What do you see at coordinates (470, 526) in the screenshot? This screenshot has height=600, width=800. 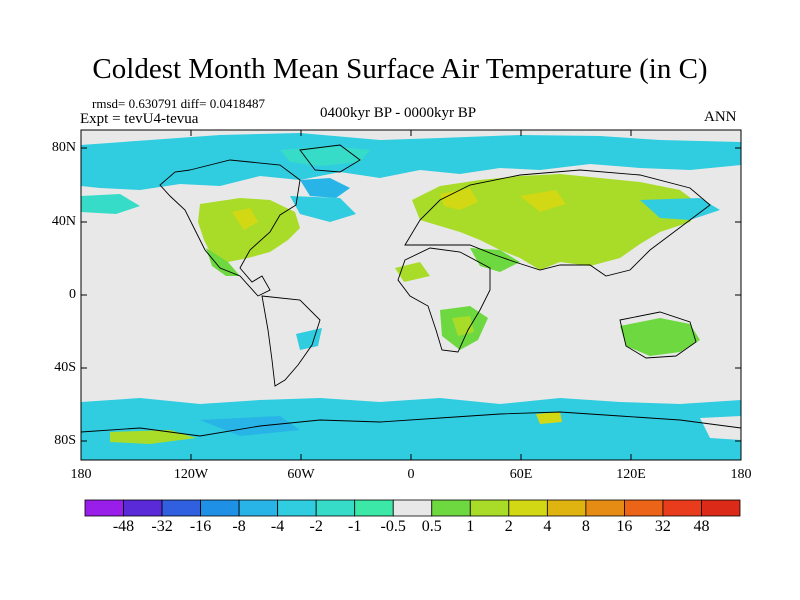 I see `colorbar-label: 1` at bounding box center [470, 526].